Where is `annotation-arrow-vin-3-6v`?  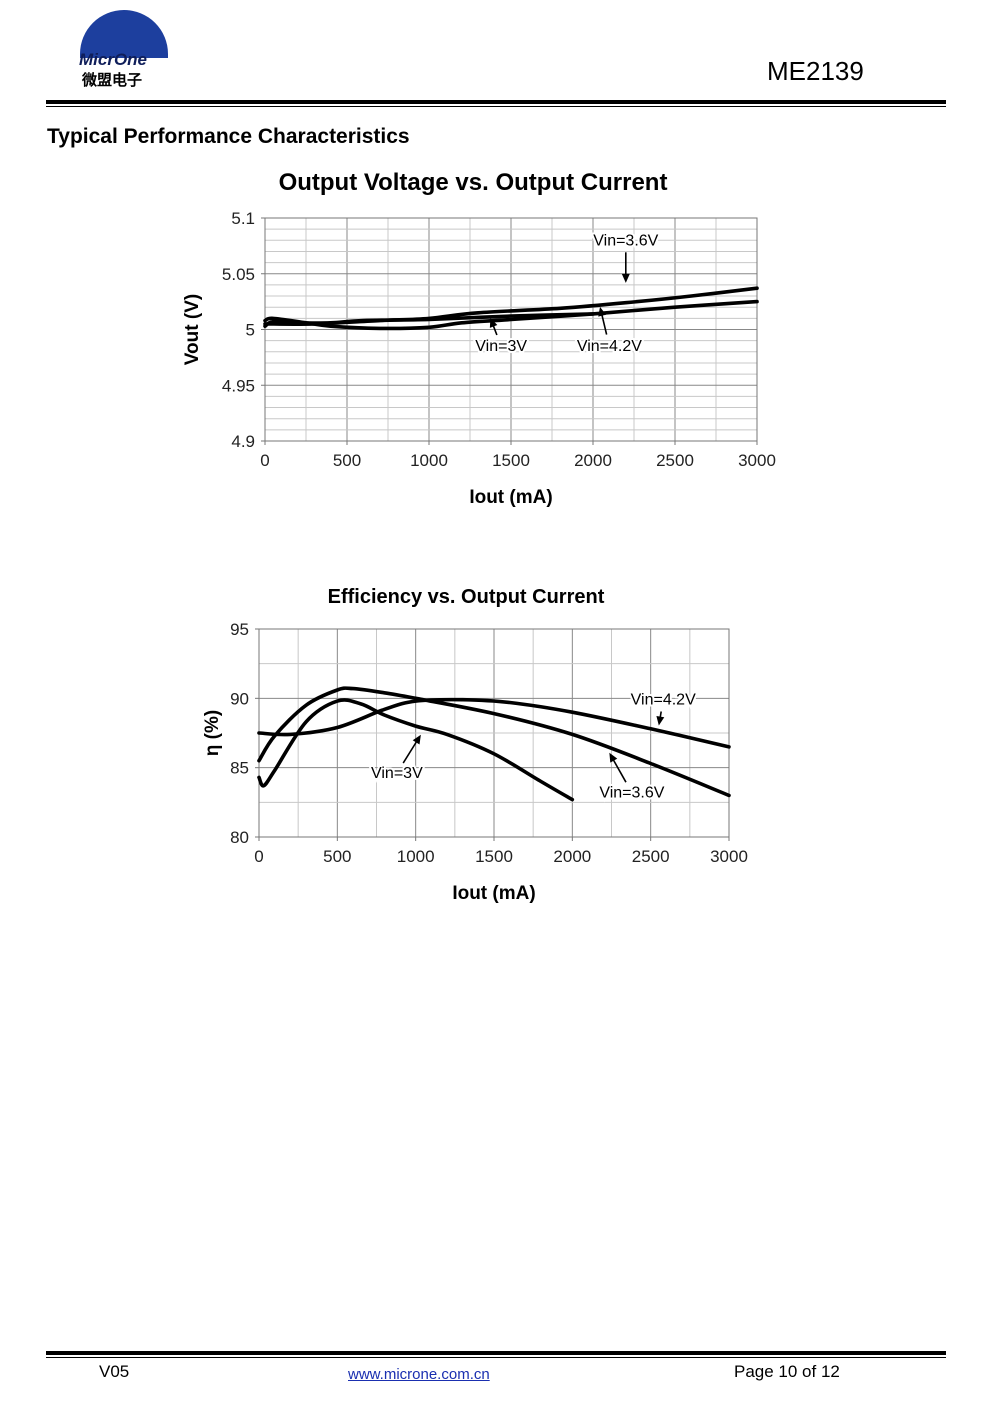
annotation-arrow-vin-3-6v is located at coordinates (619, 770).